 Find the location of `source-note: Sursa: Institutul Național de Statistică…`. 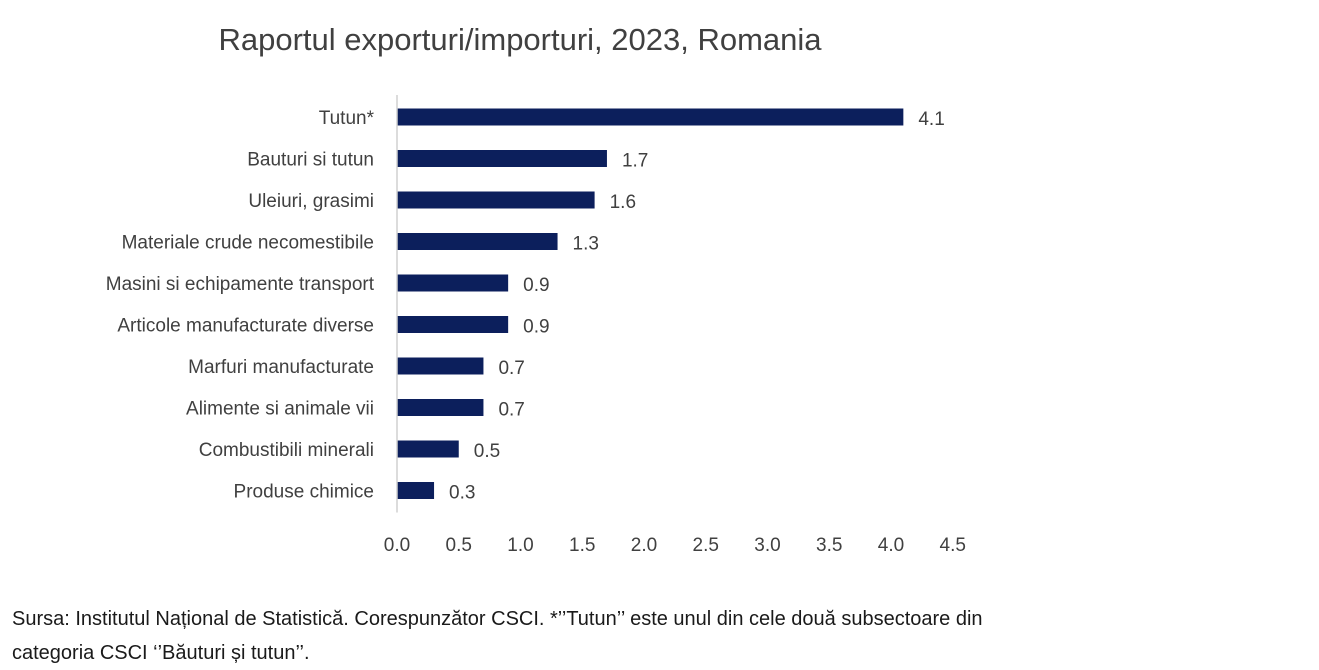

source-note: Sursa: Institutul Național de Statistică… is located at coordinates (657, 636).